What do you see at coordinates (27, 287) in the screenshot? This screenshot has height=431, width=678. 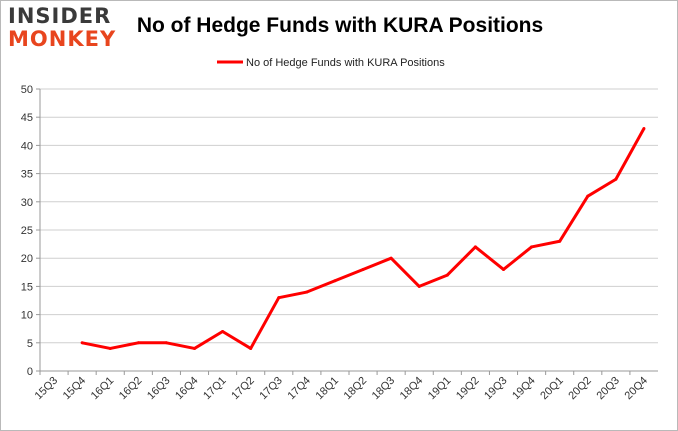 I see `y-tick-label: 15` at bounding box center [27, 287].